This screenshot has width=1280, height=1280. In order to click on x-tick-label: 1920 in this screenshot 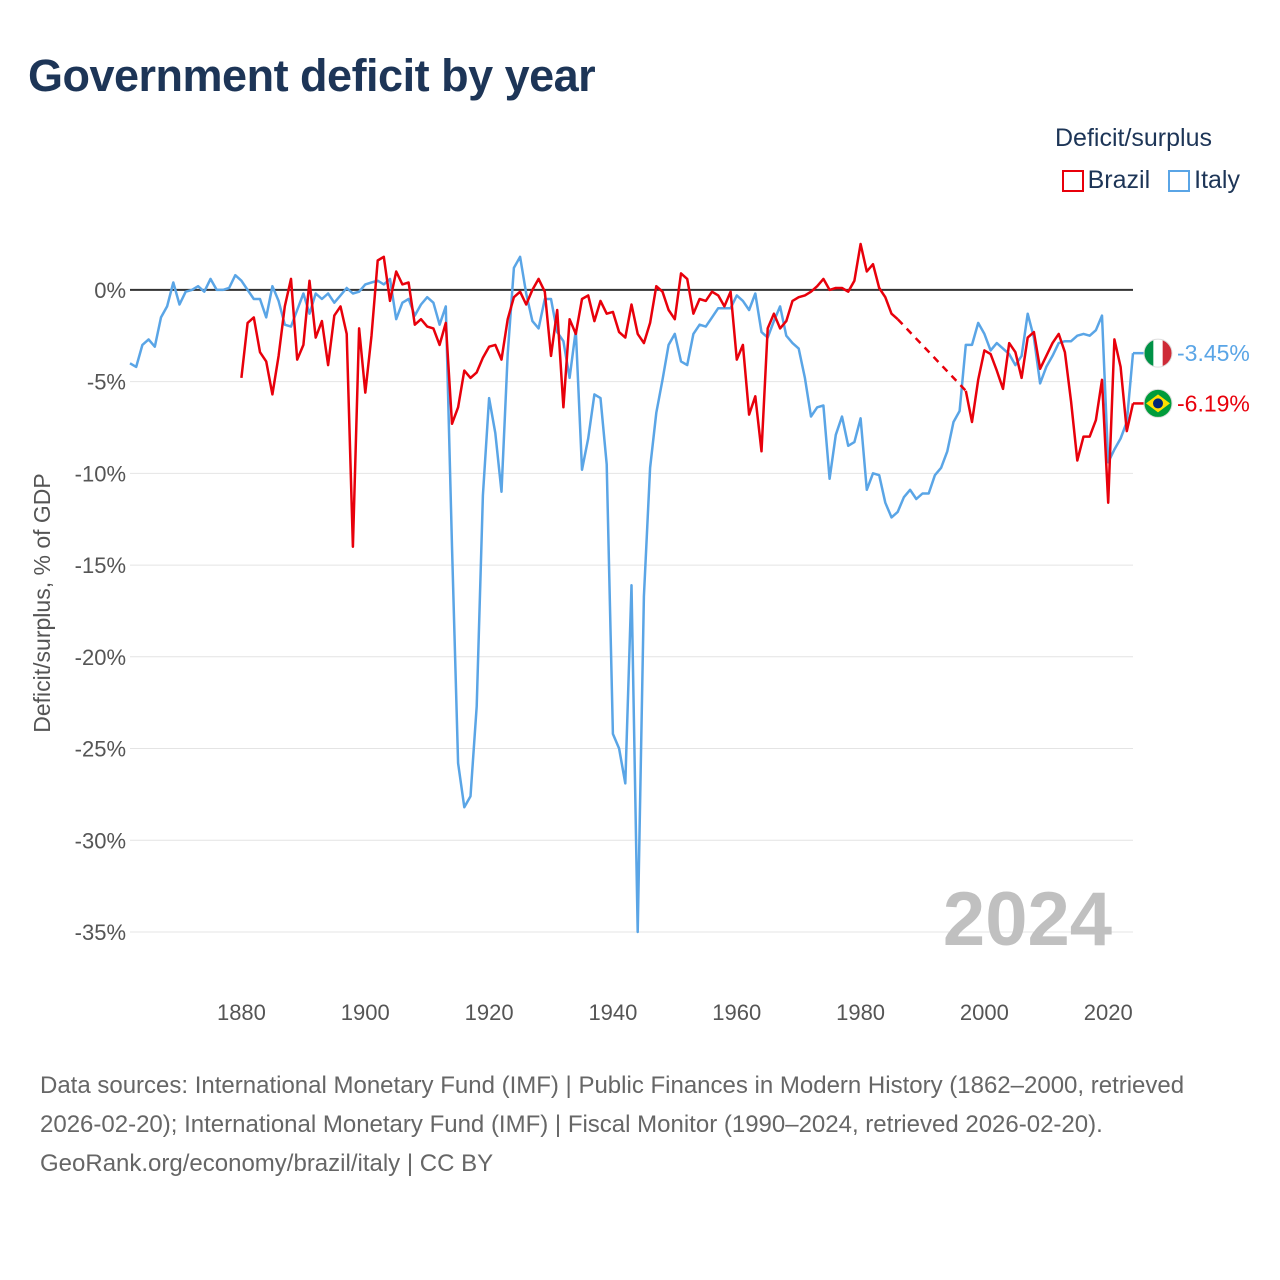, I will do `click(489, 1012)`.